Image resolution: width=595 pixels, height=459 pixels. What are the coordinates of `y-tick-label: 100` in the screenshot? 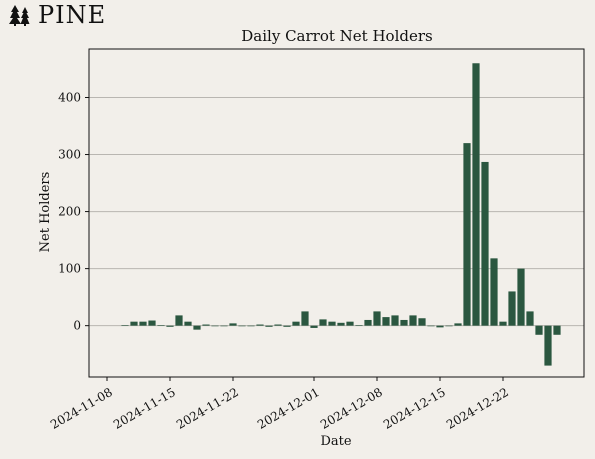 It's located at (69, 269).